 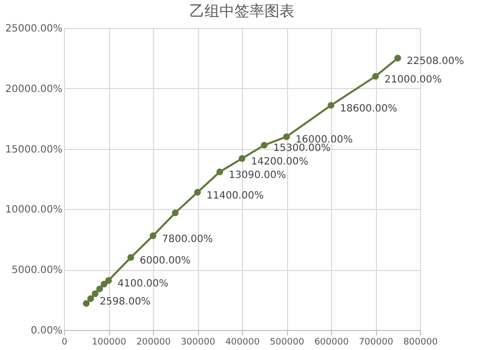 What do you see at coordinates (369, 108) in the screenshot?
I see `data-label: 18600.00%` at bounding box center [369, 108].